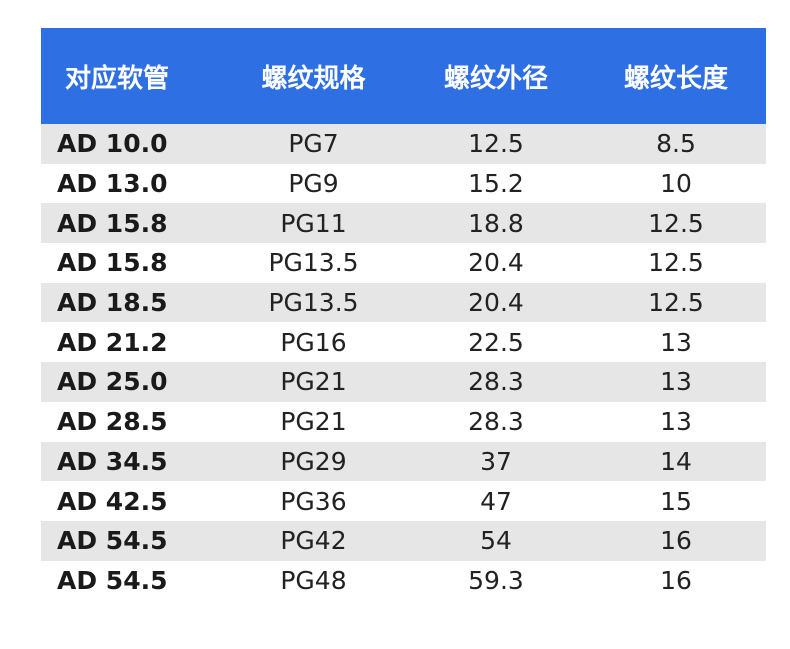 This screenshot has width=790, height=649. Describe the element at coordinates (403, 144) in the screenshot. I see `table-row: AD 10.0 PG7 12.5 8.5` at that location.